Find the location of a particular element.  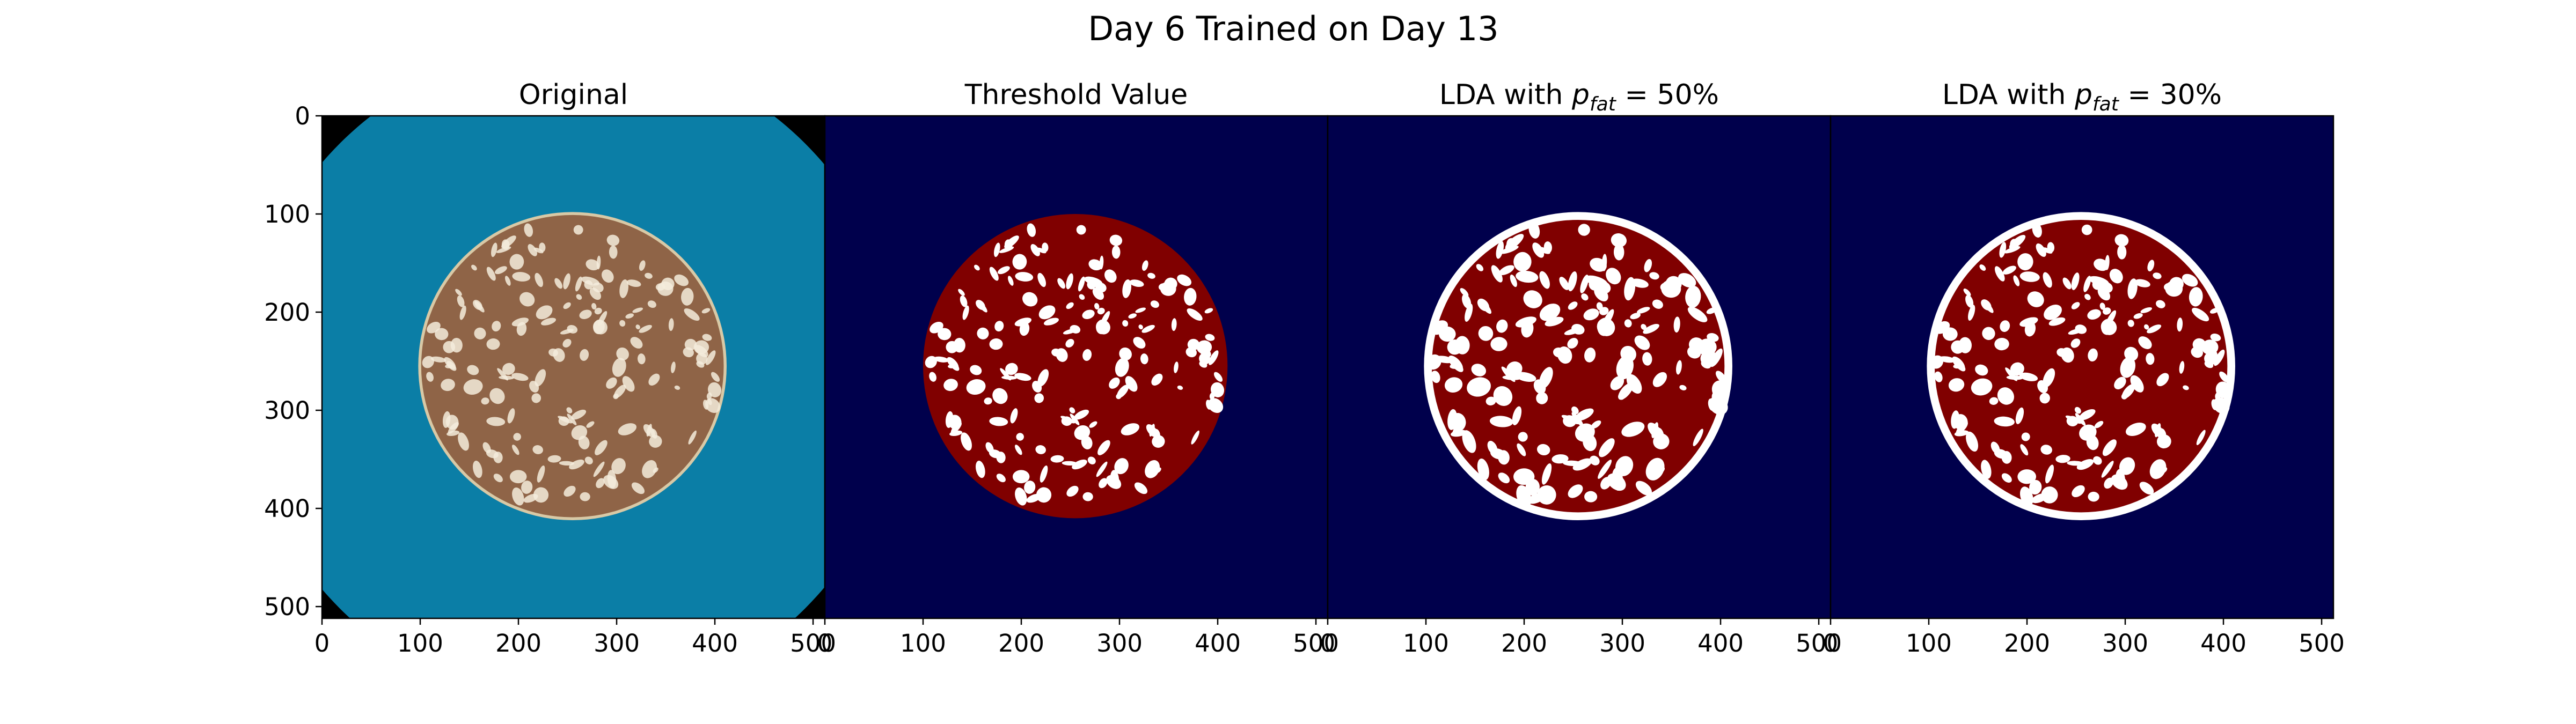

x-tick-label: 200 is located at coordinates (1524, 643).